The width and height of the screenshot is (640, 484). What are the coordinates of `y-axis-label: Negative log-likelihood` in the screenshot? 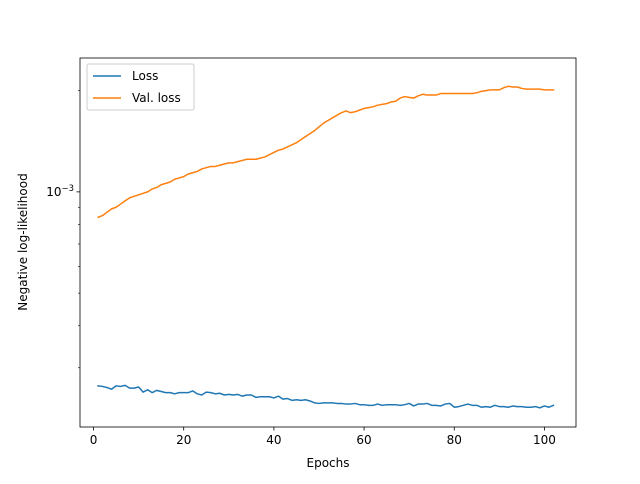 It's located at (23, 241).